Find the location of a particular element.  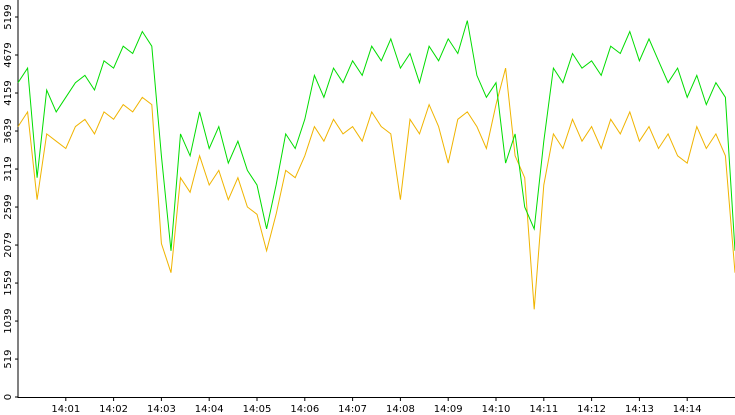

x-tick-label: 14:09 is located at coordinates (448, 409).